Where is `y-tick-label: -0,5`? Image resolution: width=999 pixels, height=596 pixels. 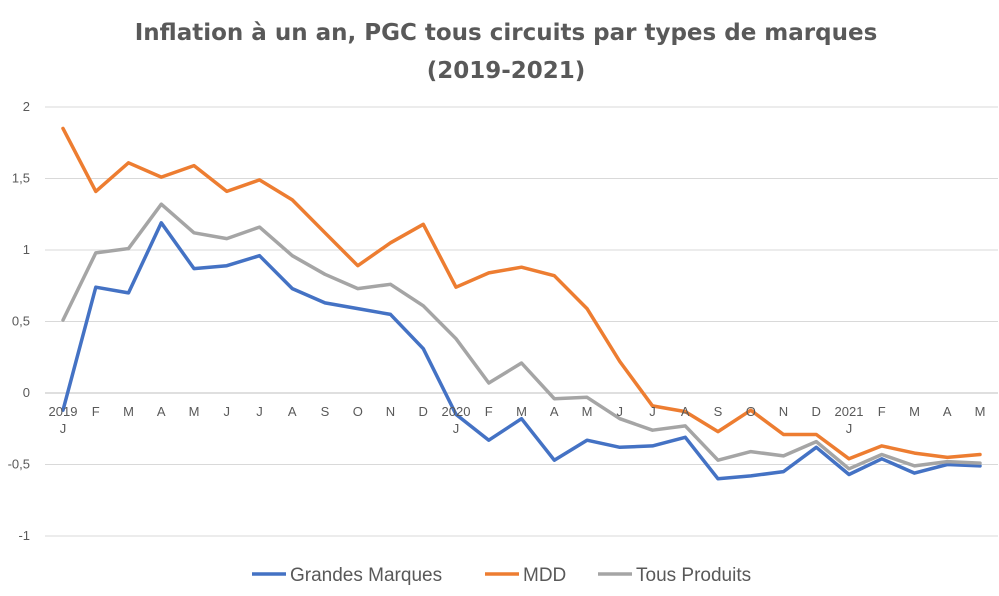 y-tick-label: -0,5 is located at coordinates (19, 464).